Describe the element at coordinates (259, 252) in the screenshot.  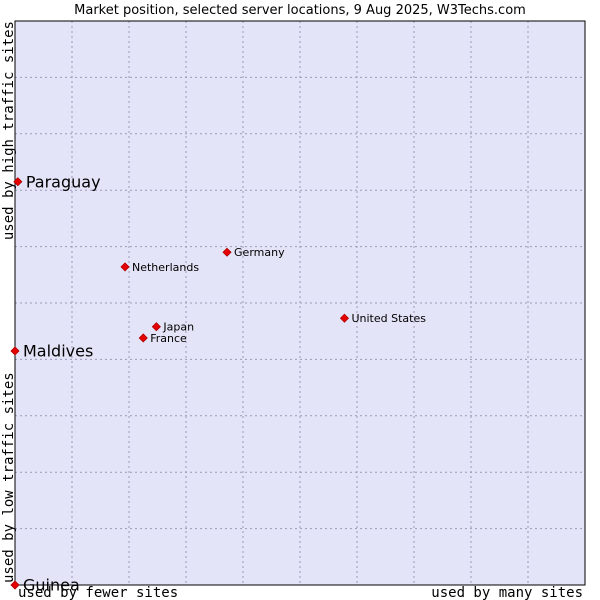
I see `point-label-germany: Germany` at that location.